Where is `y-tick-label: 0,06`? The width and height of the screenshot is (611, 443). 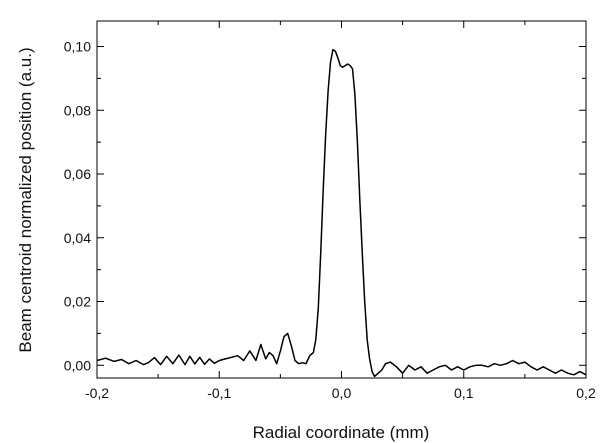
y-tick-label: 0,06 is located at coordinates (77, 174).